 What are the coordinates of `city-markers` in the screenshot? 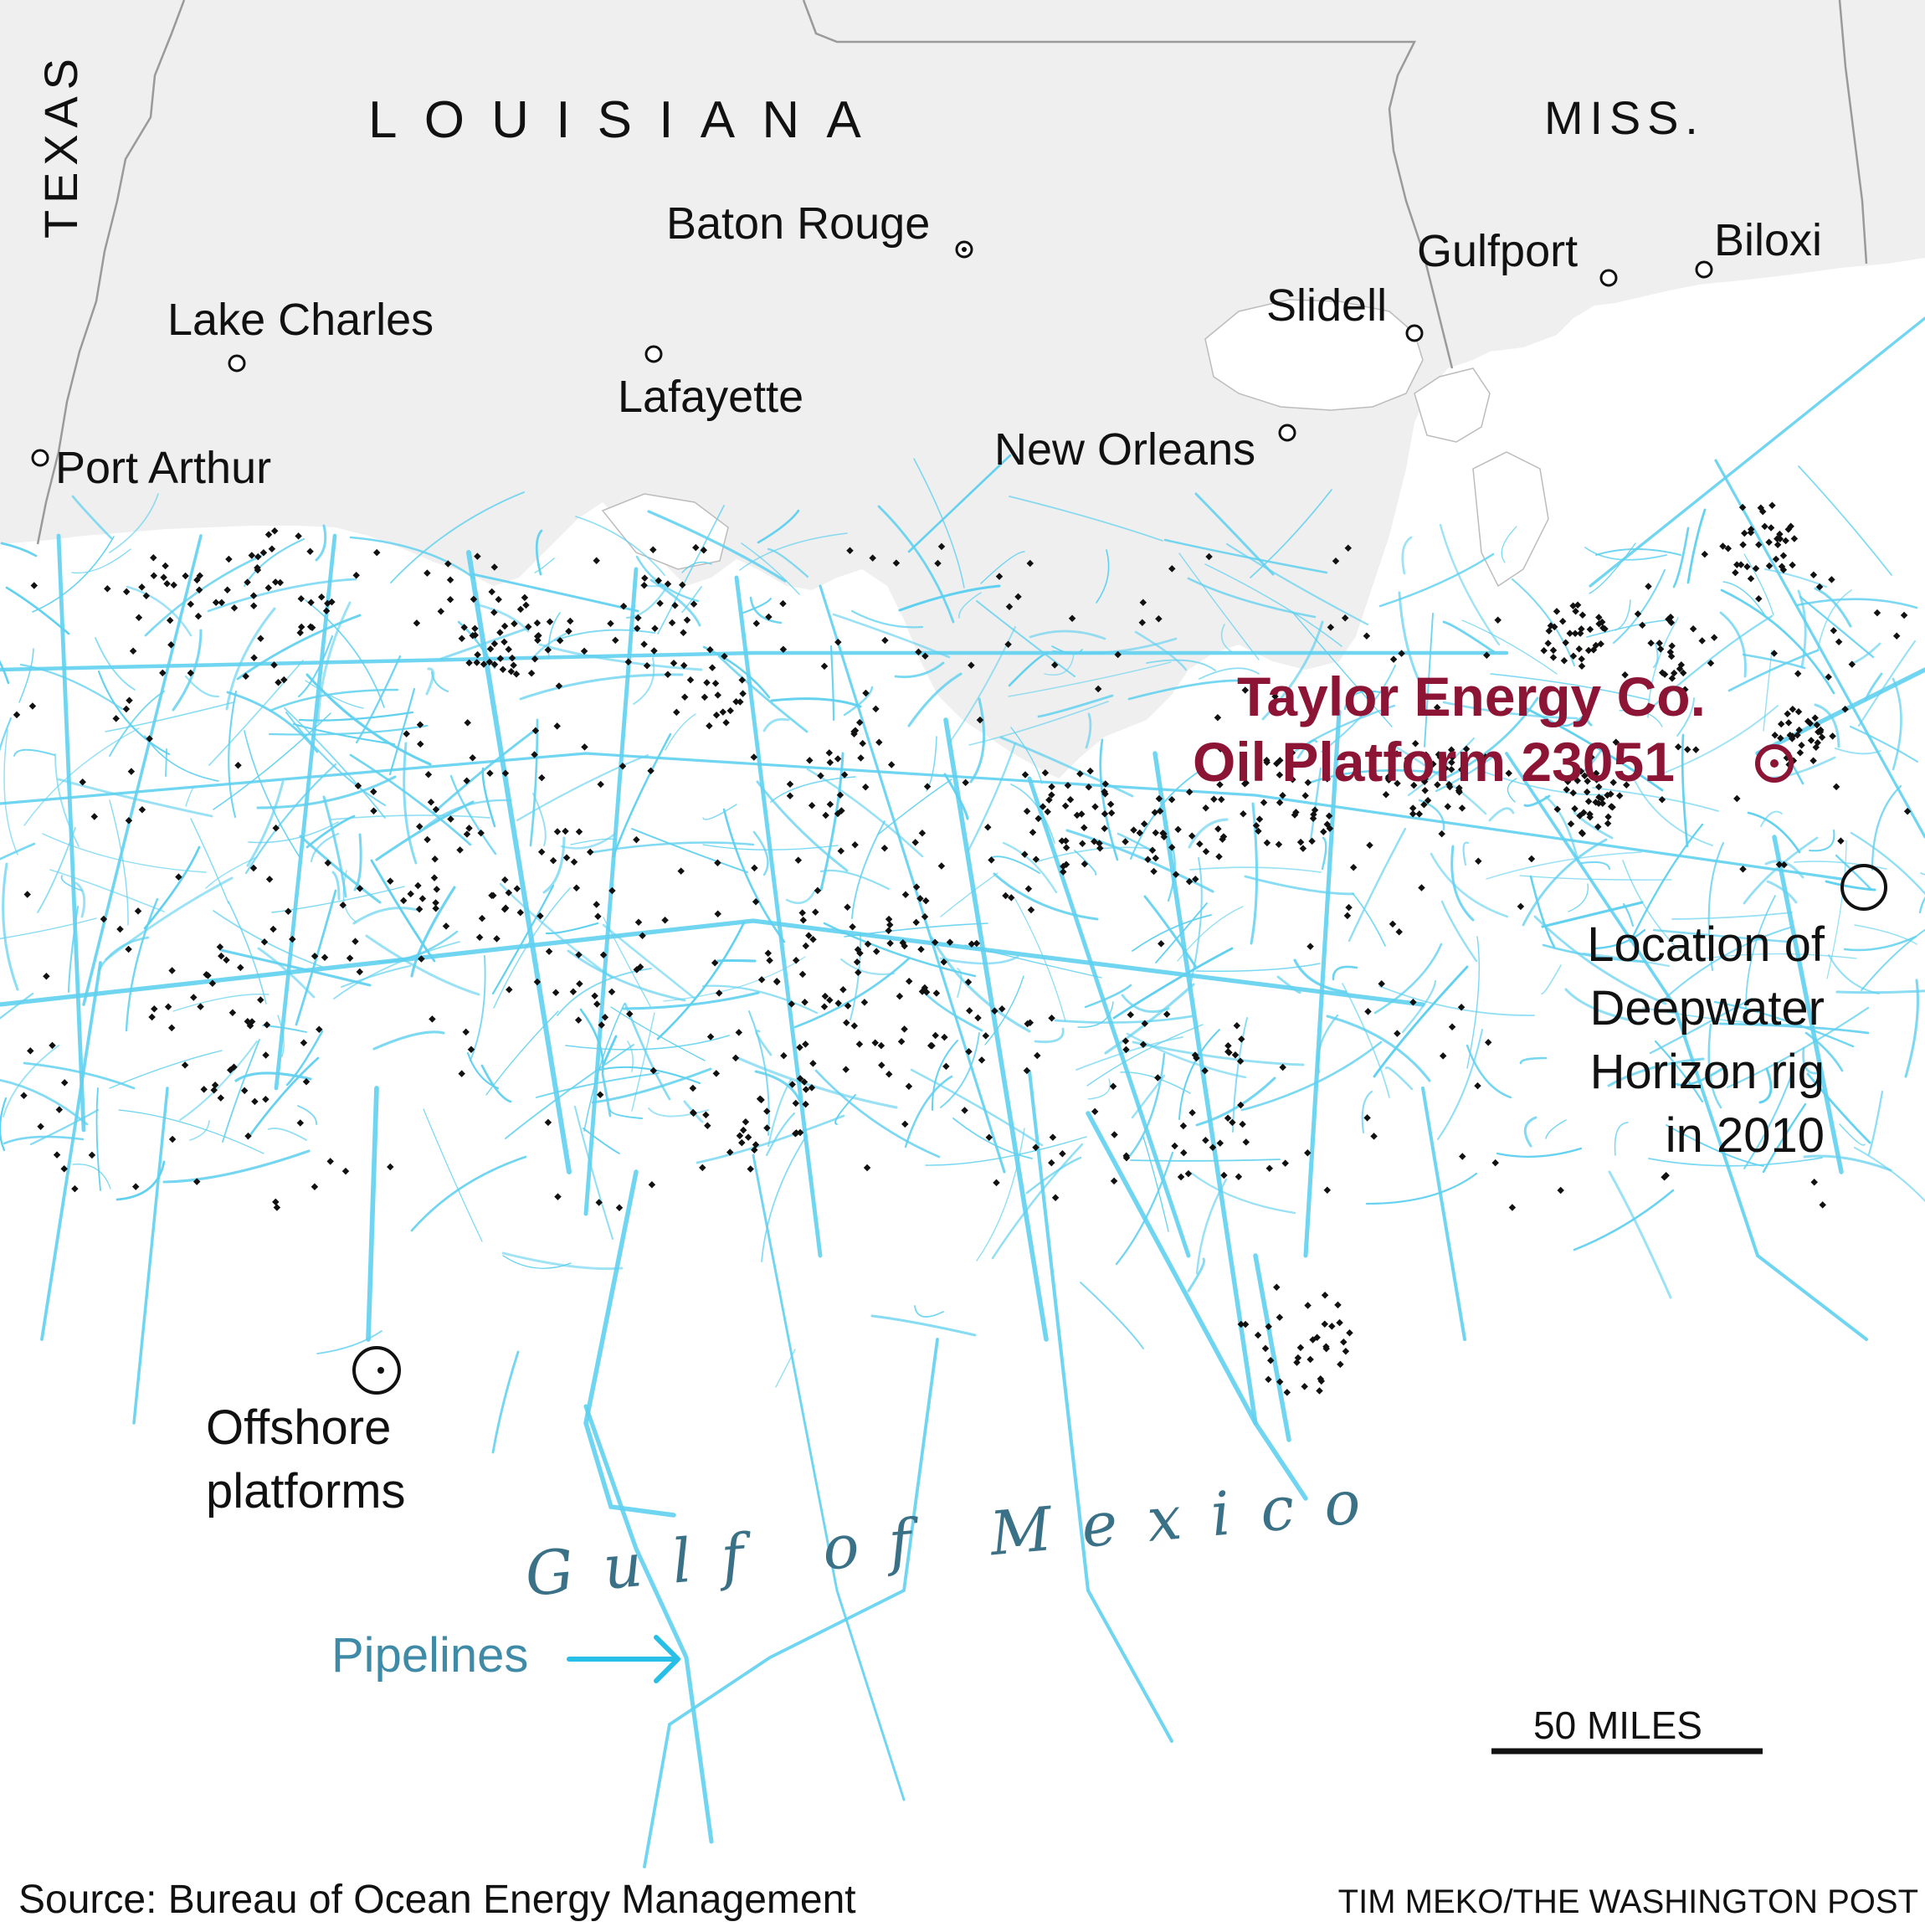 It's located at (872, 353).